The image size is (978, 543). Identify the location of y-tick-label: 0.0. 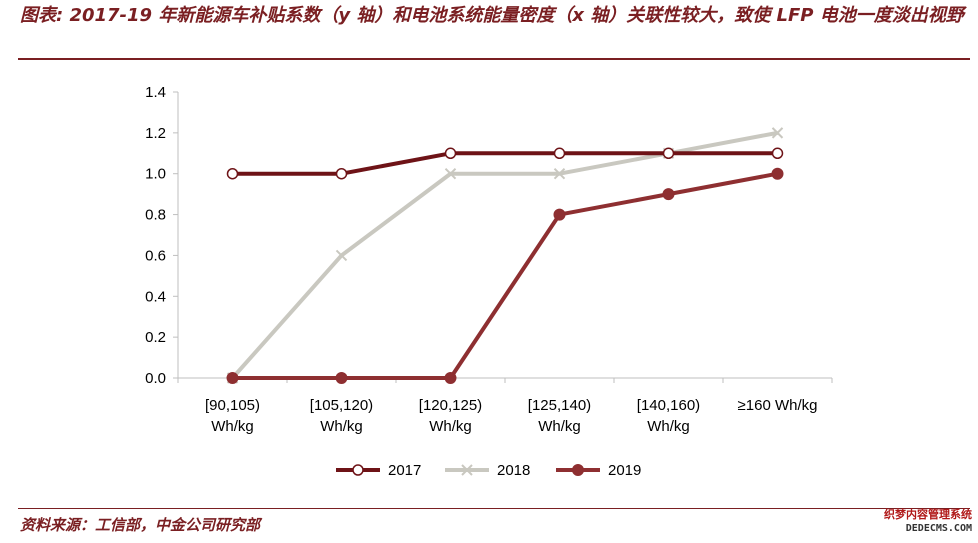
(155, 378).